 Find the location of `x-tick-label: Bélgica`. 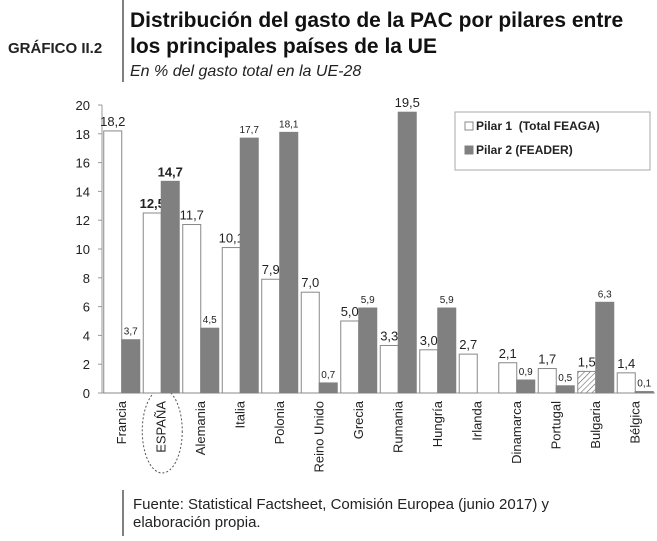

x-tick-label: Bélgica is located at coordinates (634, 421).